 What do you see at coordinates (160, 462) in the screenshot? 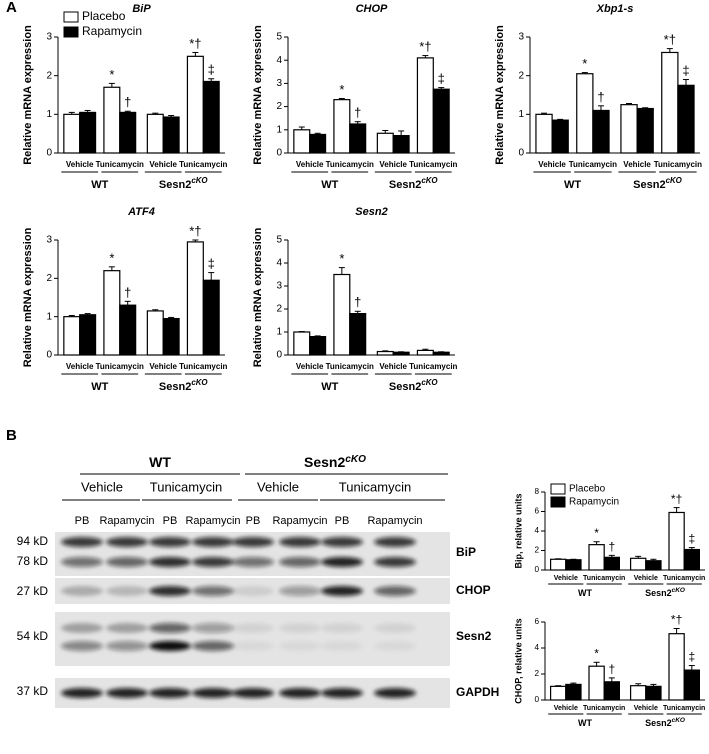
I see `blot-header-main: WT` at bounding box center [160, 462].